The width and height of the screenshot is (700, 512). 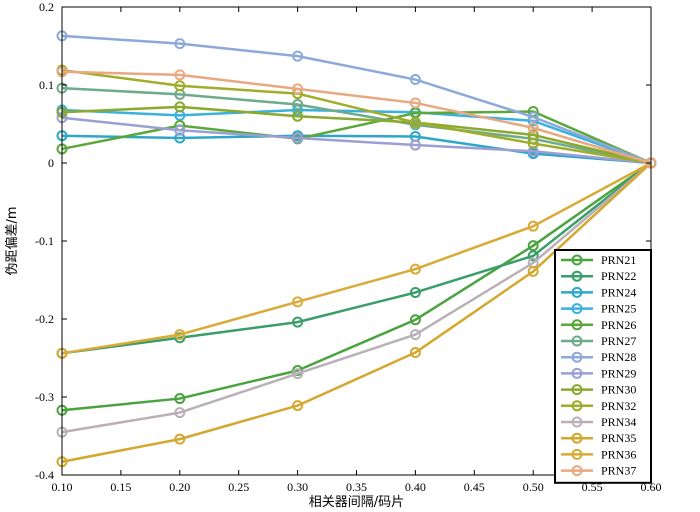 What do you see at coordinates (415, 487) in the screenshot?
I see `x-tick-label: 0.40` at bounding box center [415, 487].